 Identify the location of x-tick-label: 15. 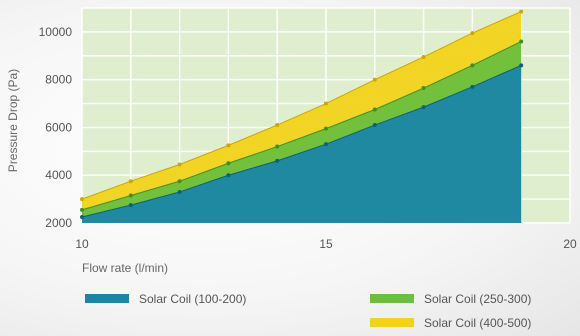
(326, 244).